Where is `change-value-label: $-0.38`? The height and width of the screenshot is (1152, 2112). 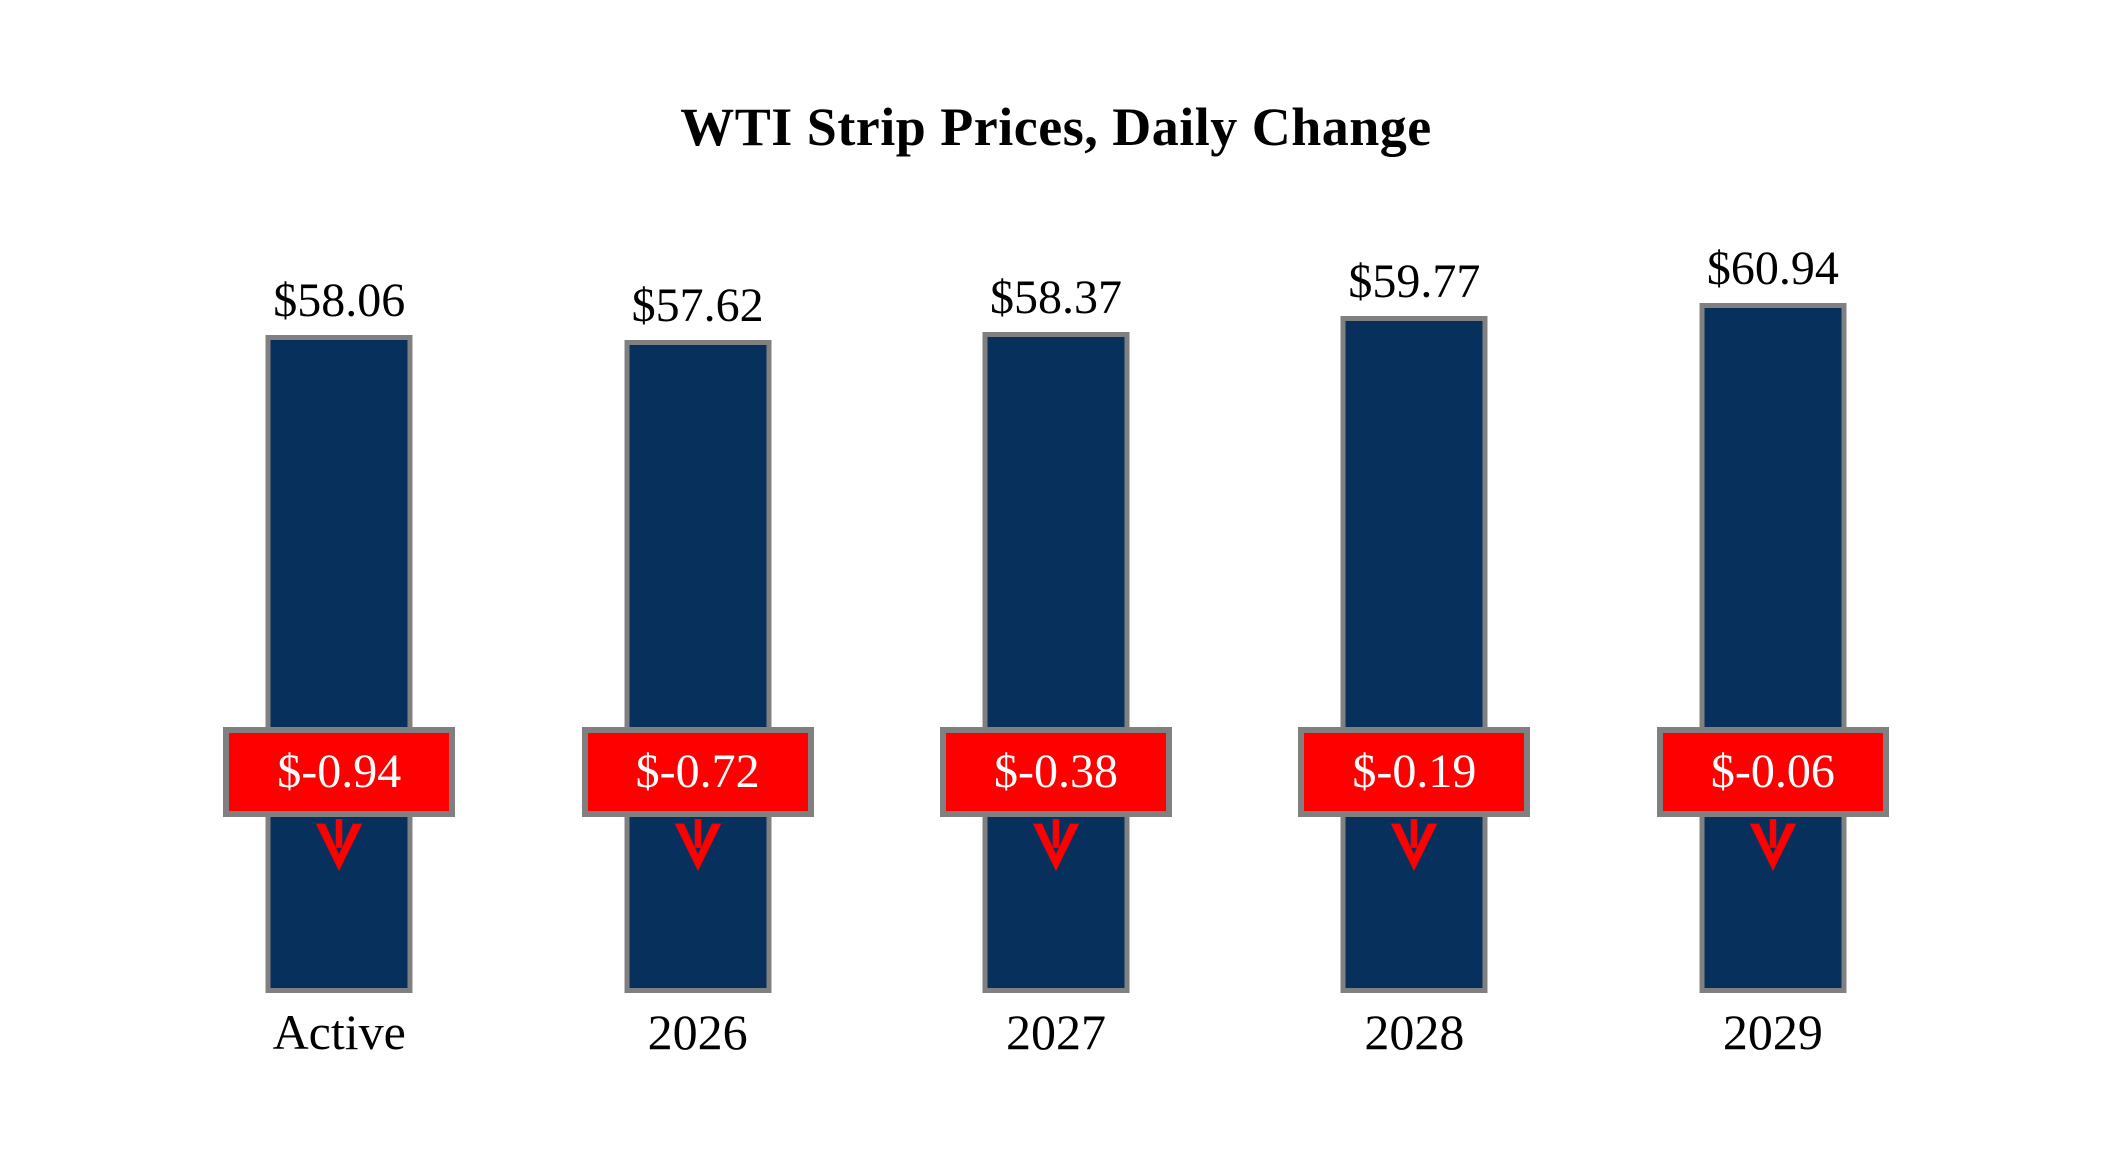 change-value-label: $-0.38 is located at coordinates (1056, 771).